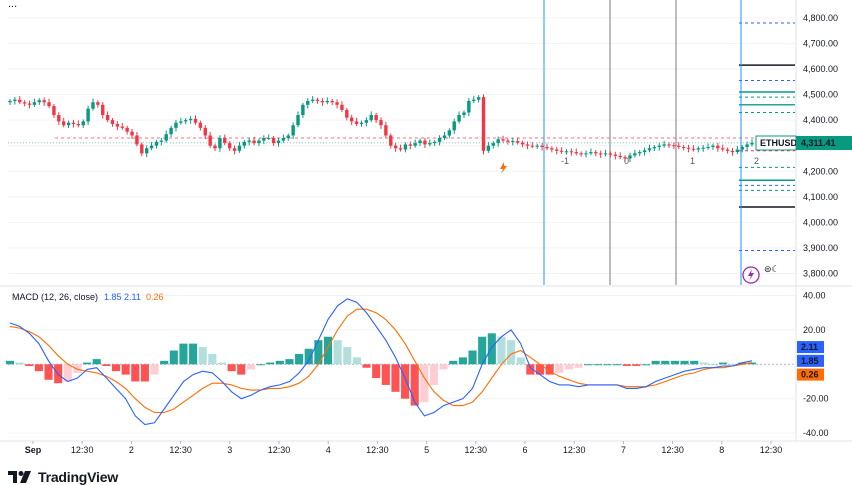  I want to click on flash-marker-icon, so click(503, 168).